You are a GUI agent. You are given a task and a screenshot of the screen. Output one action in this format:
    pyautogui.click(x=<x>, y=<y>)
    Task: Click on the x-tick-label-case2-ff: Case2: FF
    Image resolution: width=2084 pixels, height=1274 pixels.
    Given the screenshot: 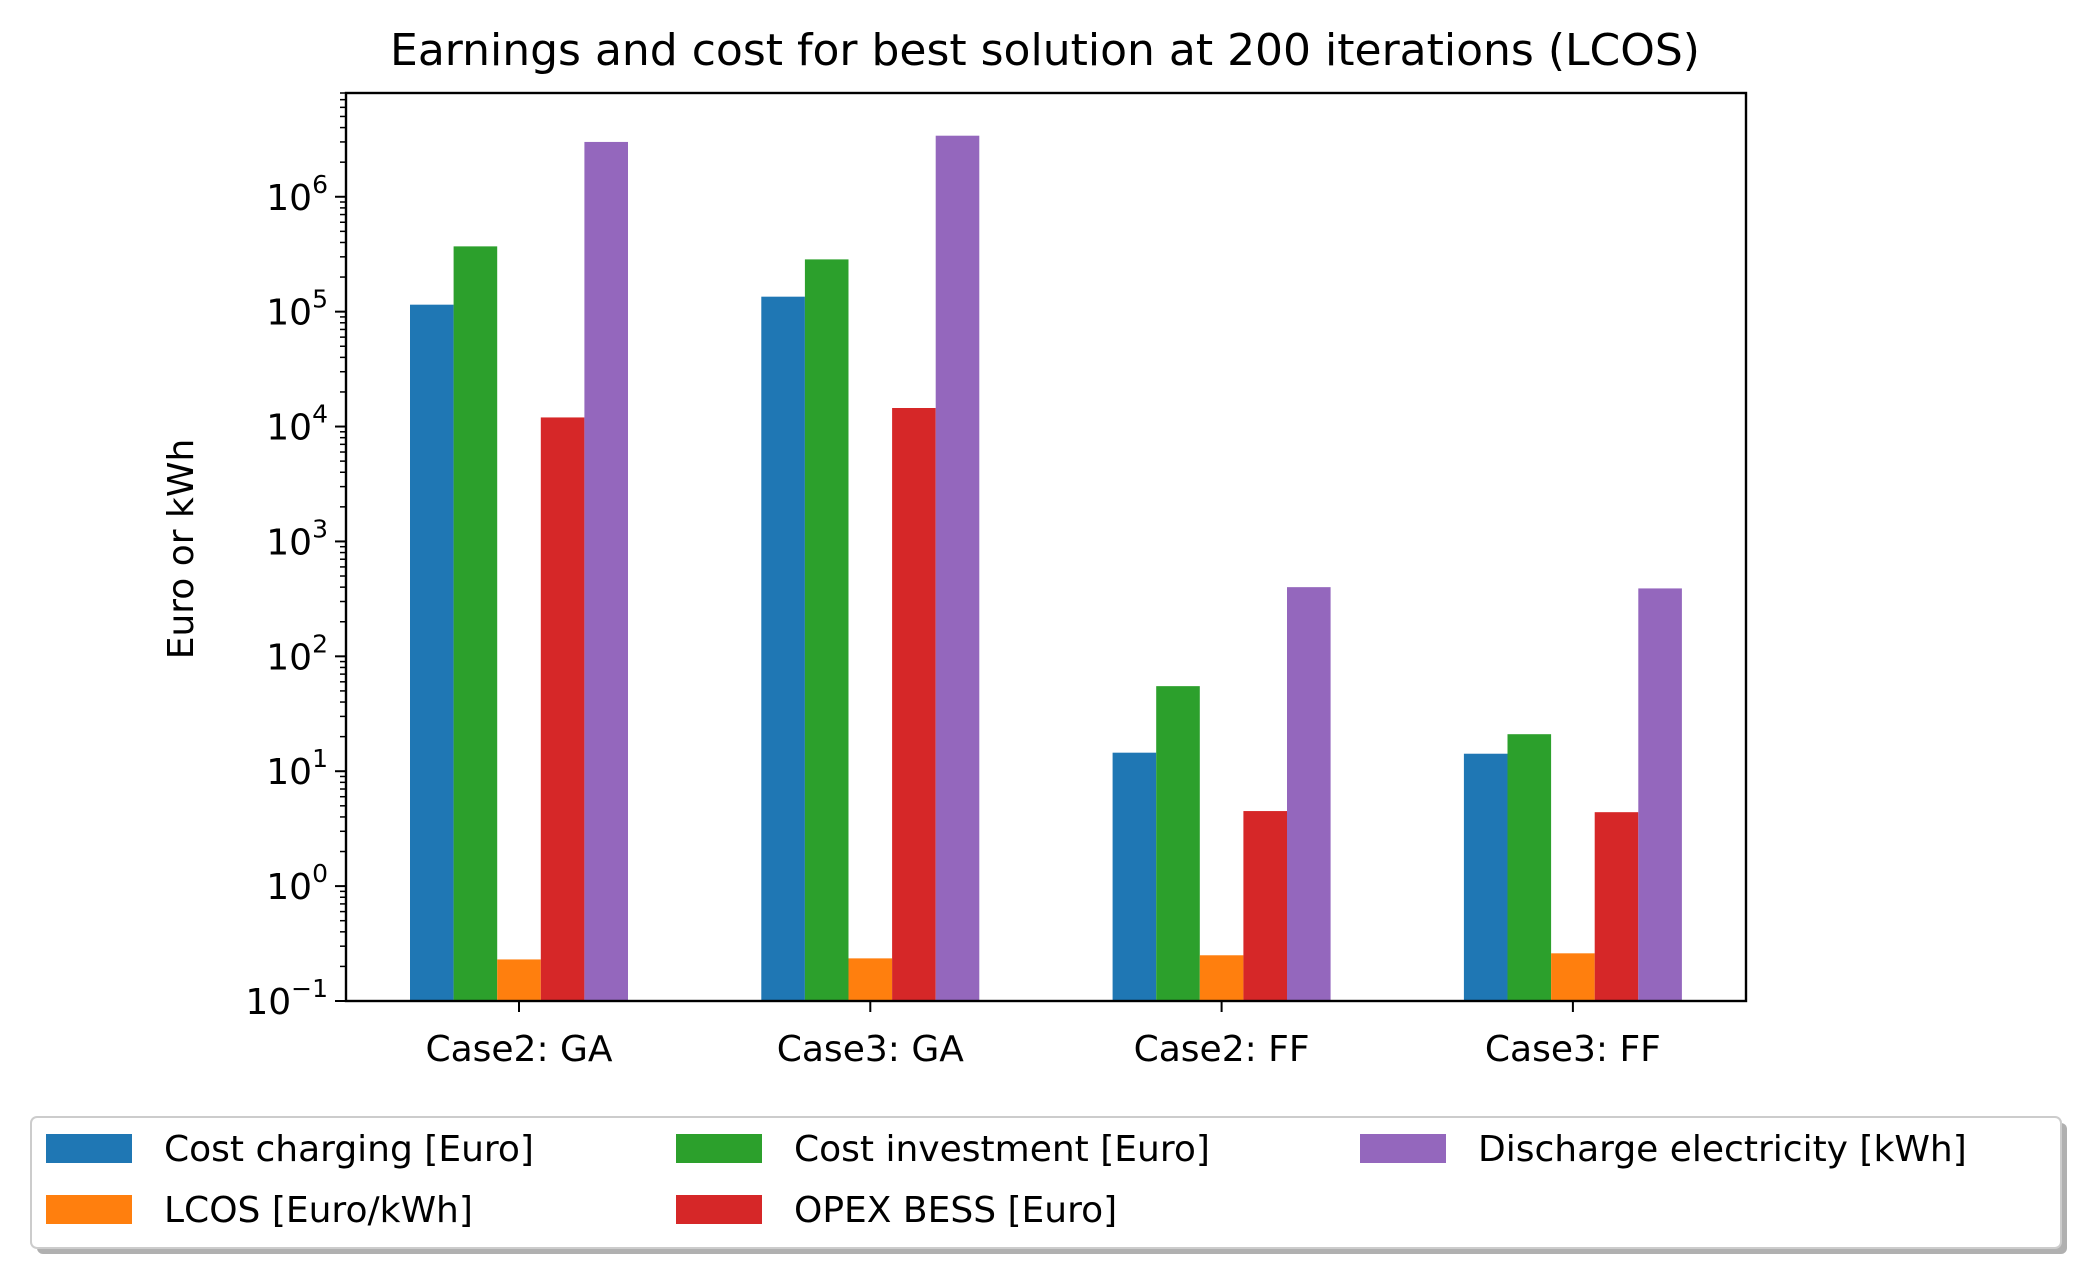 What is the action you would take?
    pyautogui.click(x=1222, y=1049)
    